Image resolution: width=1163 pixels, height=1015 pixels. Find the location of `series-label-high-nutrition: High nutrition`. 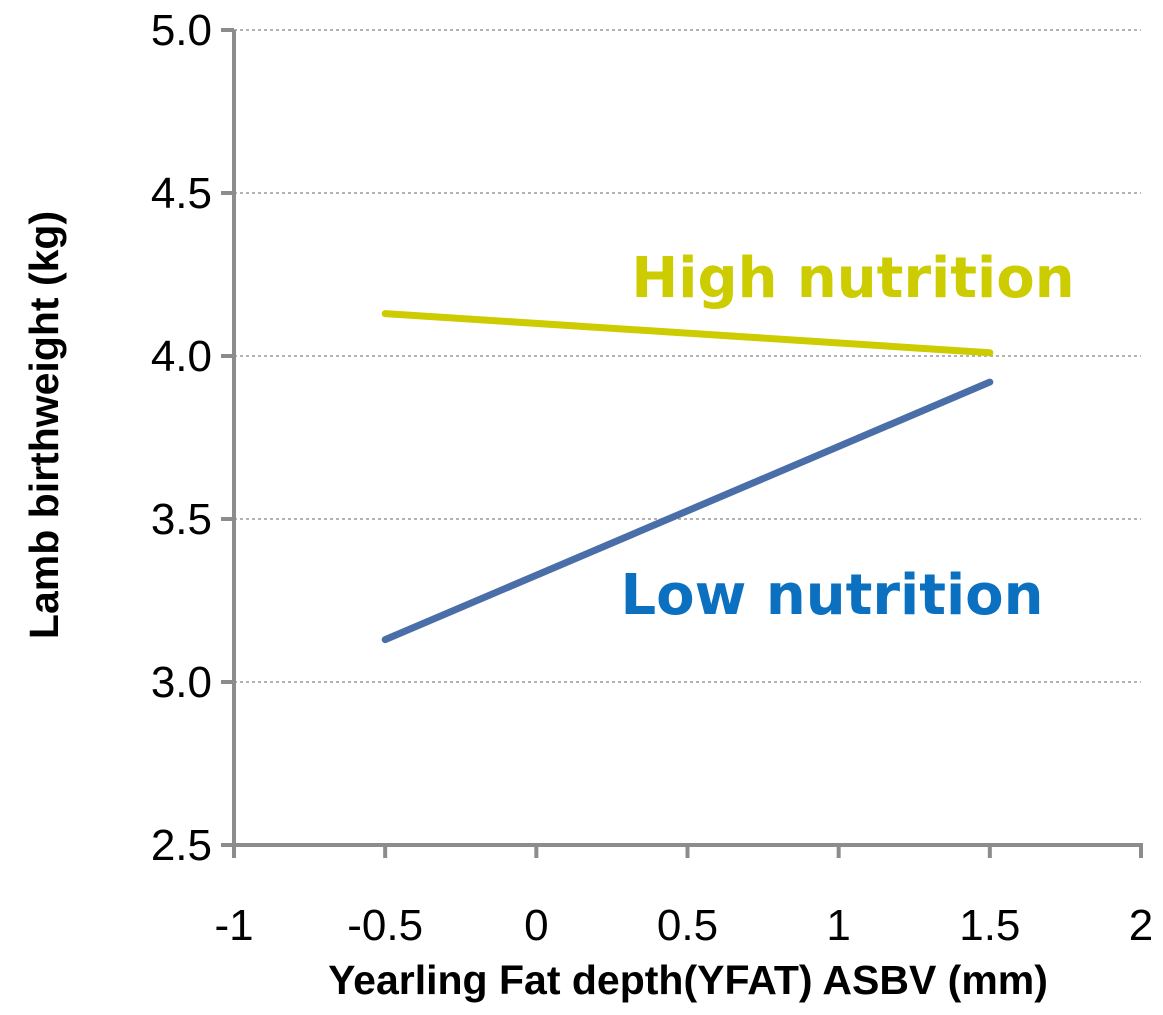

series-label-high-nutrition: High nutrition is located at coordinates (852, 278).